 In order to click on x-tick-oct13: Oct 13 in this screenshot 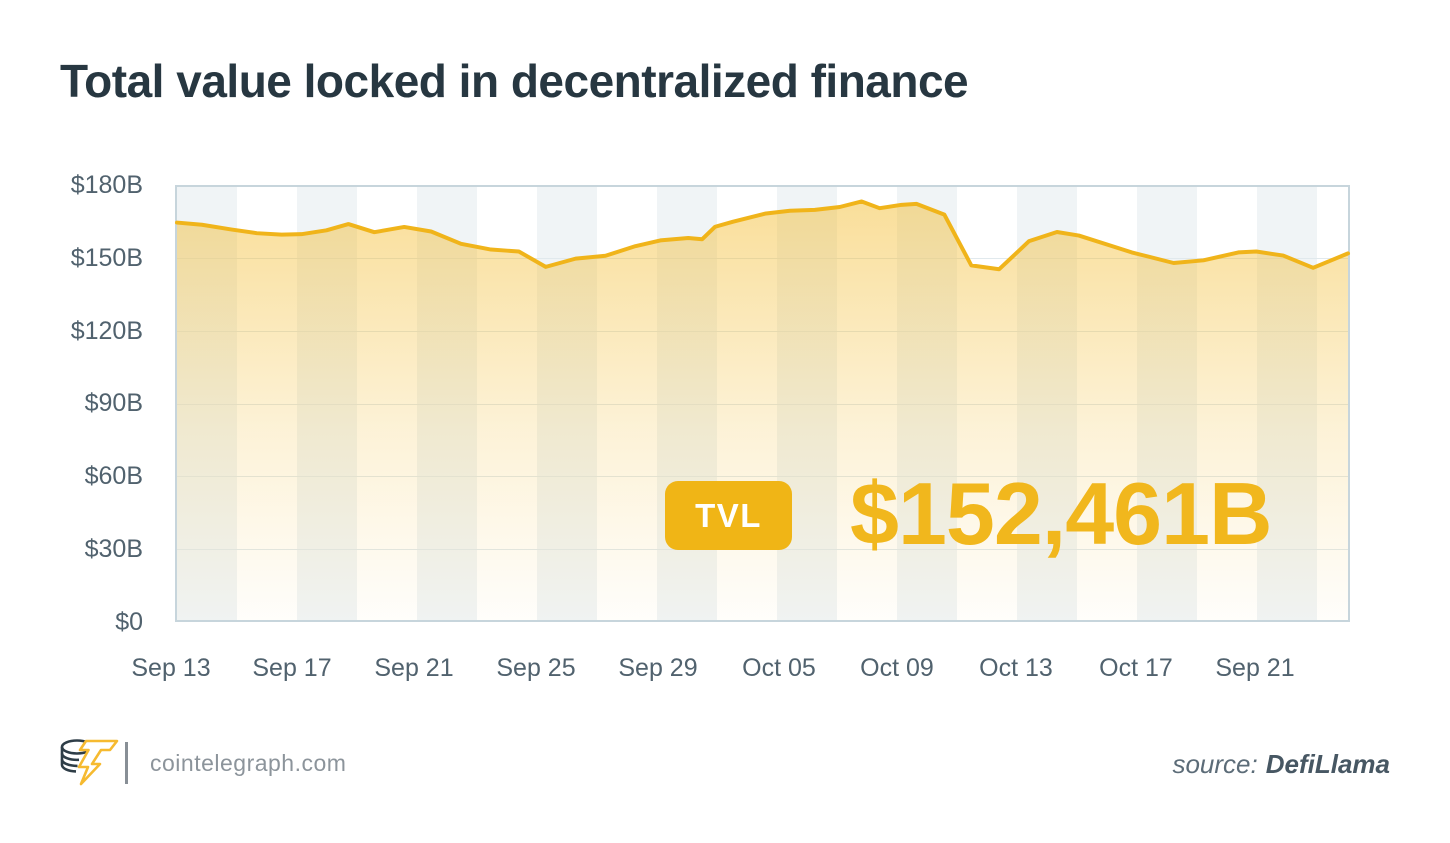, I will do `click(1016, 668)`.